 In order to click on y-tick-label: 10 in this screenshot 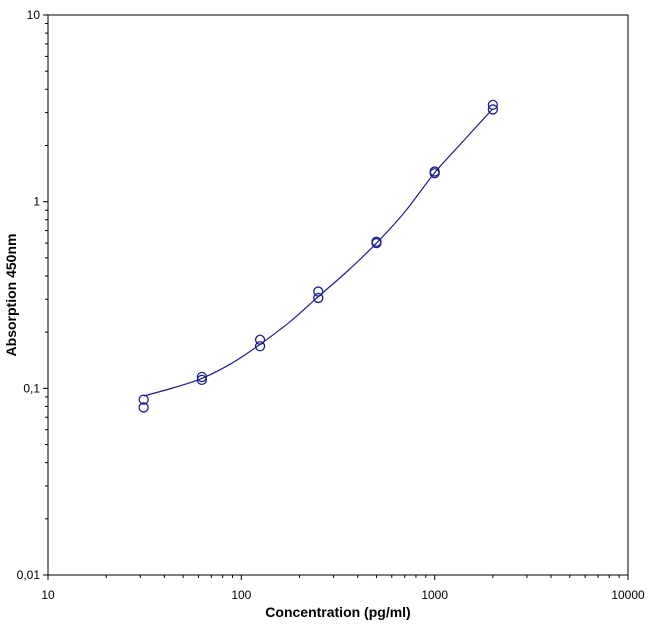, I will do `click(34, 15)`.